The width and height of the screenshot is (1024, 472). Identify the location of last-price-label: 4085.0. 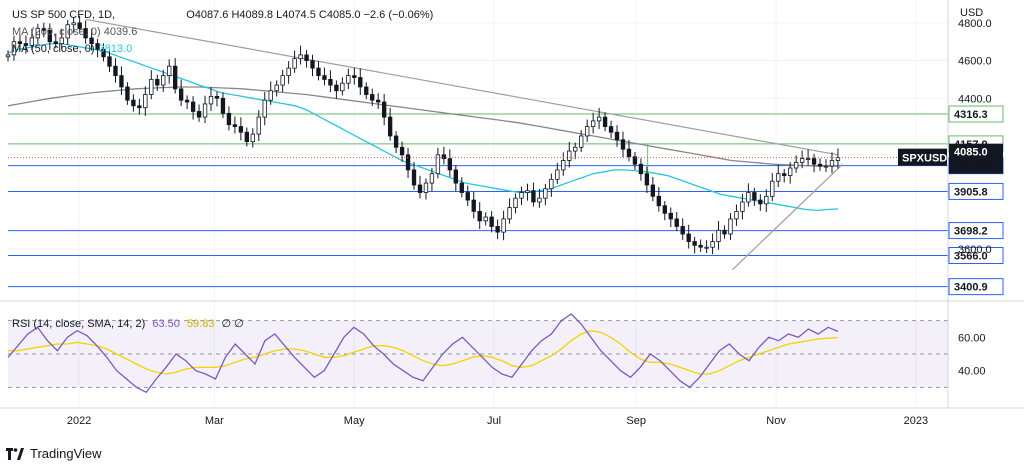
(971, 153).